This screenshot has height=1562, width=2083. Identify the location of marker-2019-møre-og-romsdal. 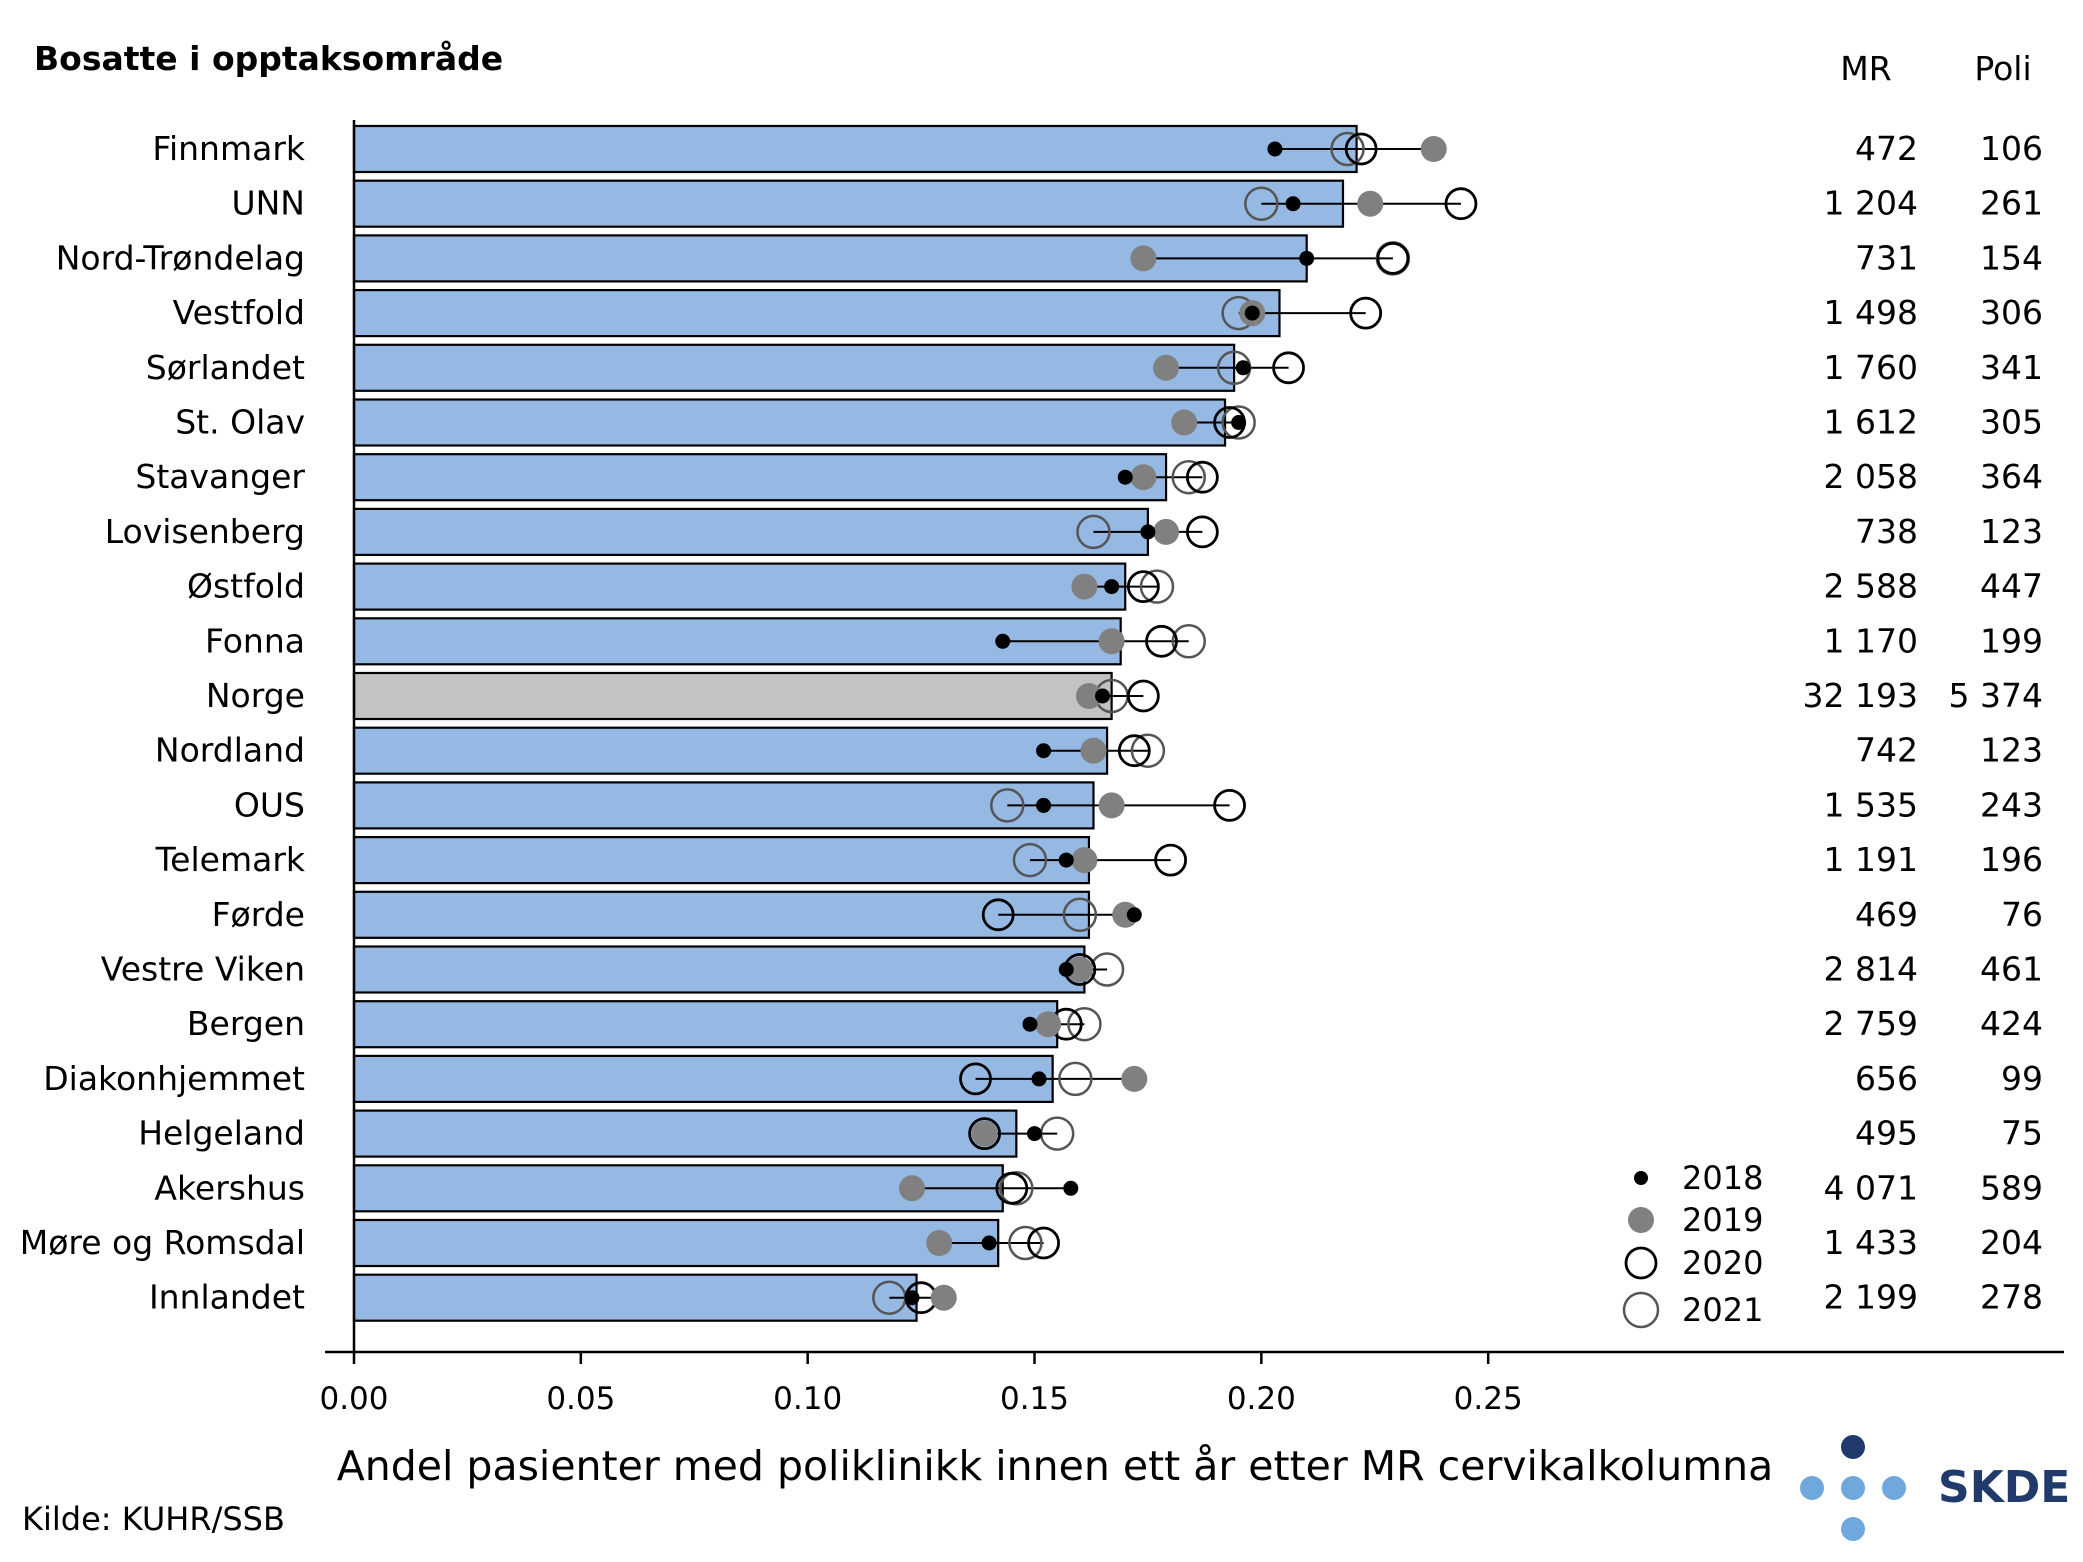
(939, 1243).